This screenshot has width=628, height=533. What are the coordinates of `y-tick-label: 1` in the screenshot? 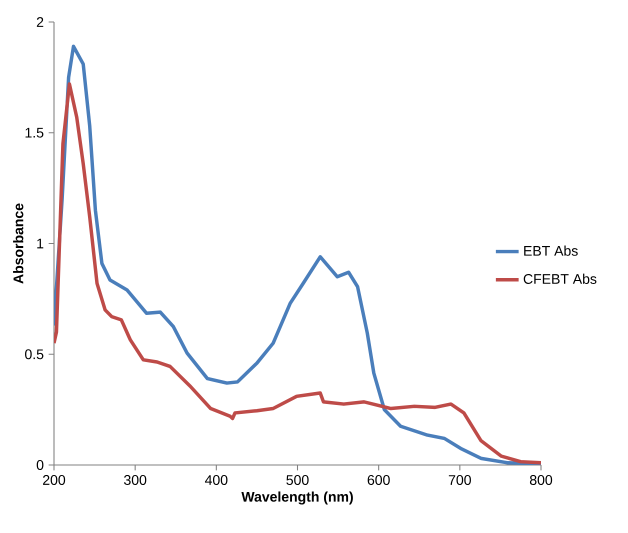 It's located at (40, 243).